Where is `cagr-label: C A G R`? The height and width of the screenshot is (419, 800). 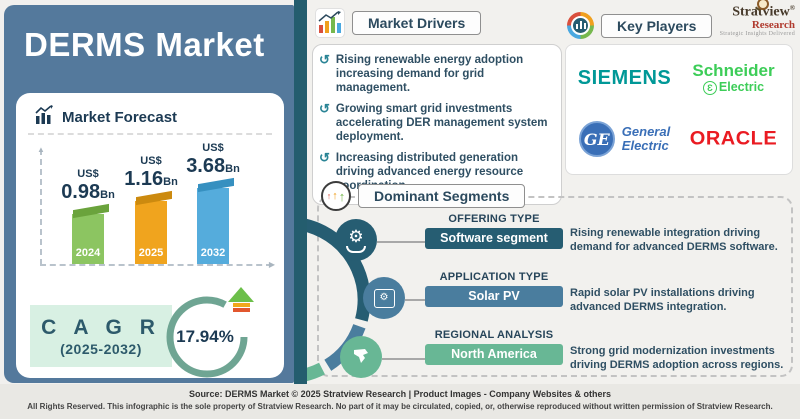
cagr-label: C A G R is located at coordinates (101, 327).